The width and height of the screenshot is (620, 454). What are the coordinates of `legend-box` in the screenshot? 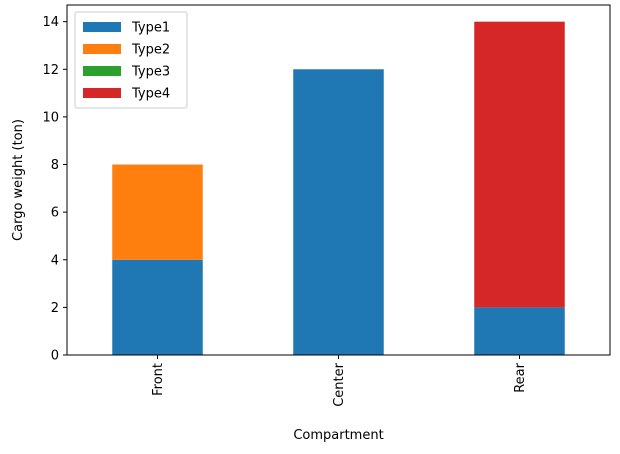 It's located at (131, 60).